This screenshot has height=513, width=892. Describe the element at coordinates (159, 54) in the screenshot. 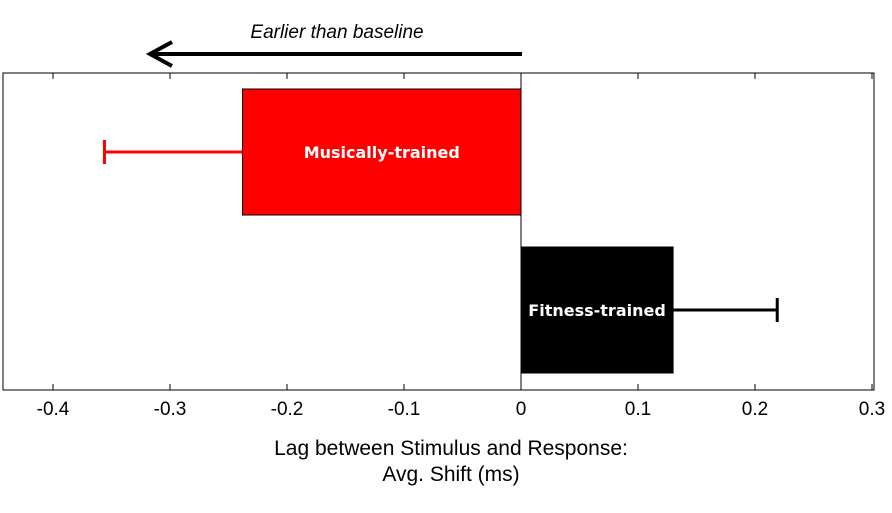

I see `annotation-arrow-head-icon` at that location.